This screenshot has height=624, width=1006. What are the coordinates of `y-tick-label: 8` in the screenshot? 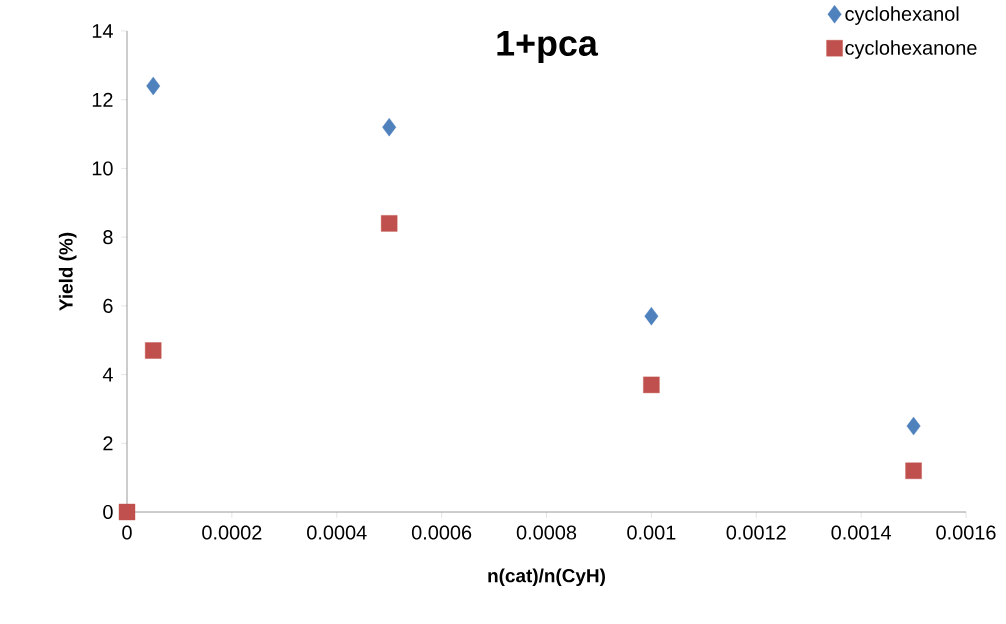 It's located at (108, 237).